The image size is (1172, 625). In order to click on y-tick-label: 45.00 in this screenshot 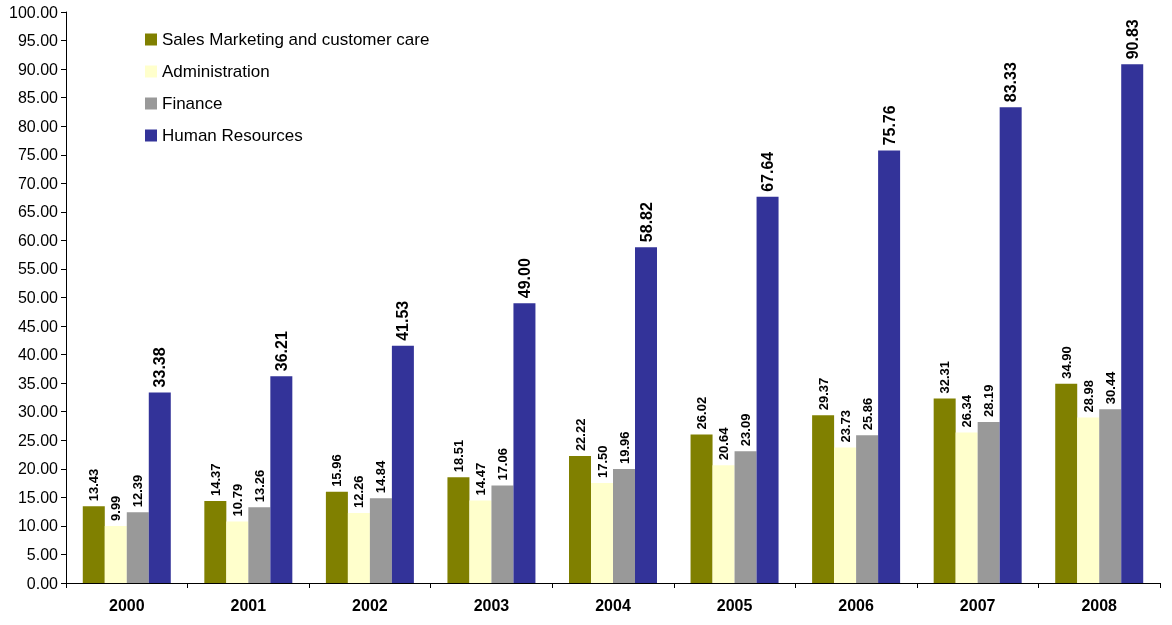, I will do `click(38, 326)`.